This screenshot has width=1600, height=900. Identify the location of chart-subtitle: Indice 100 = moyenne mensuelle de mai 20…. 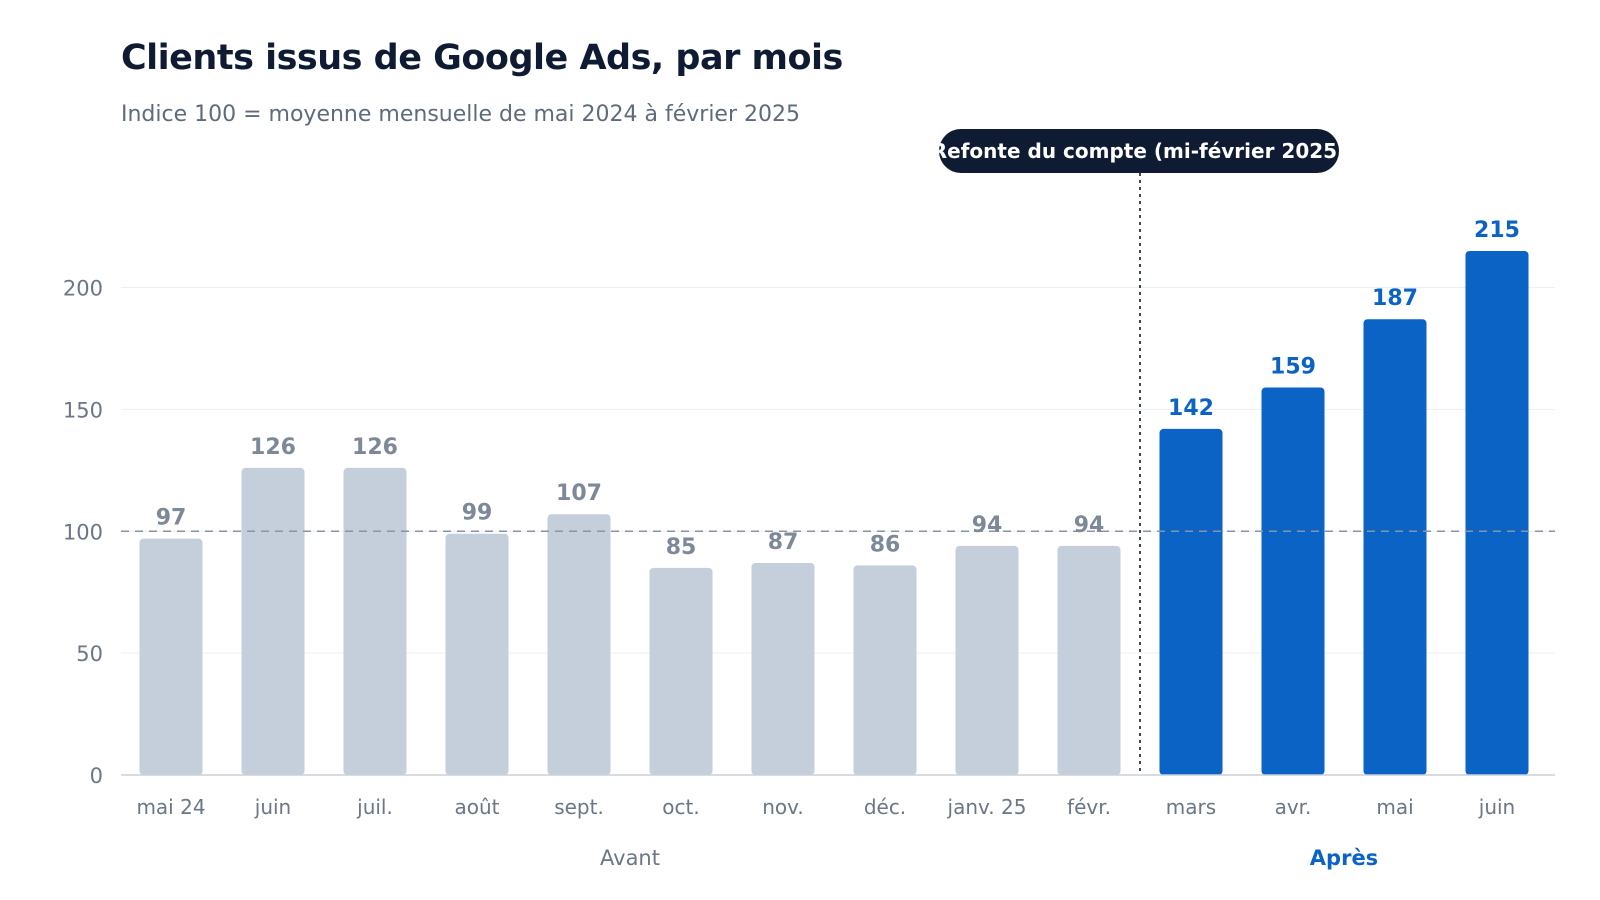
(460, 114).